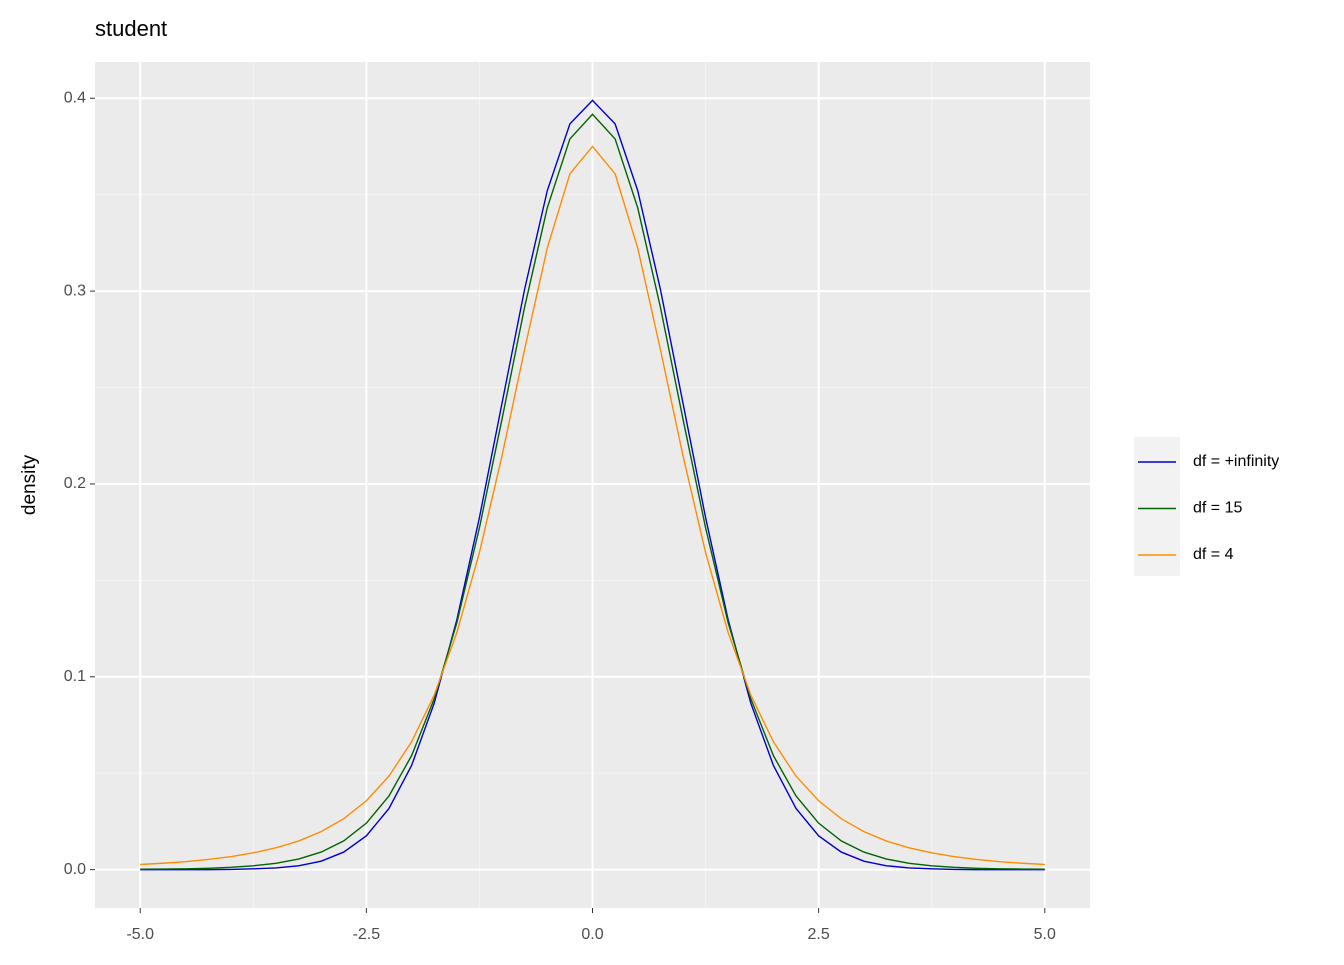 The width and height of the screenshot is (1344, 965). Describe the element at coordinates (75, 869) in the screenshot. I see `y-tick-label: 0.0` at that location.